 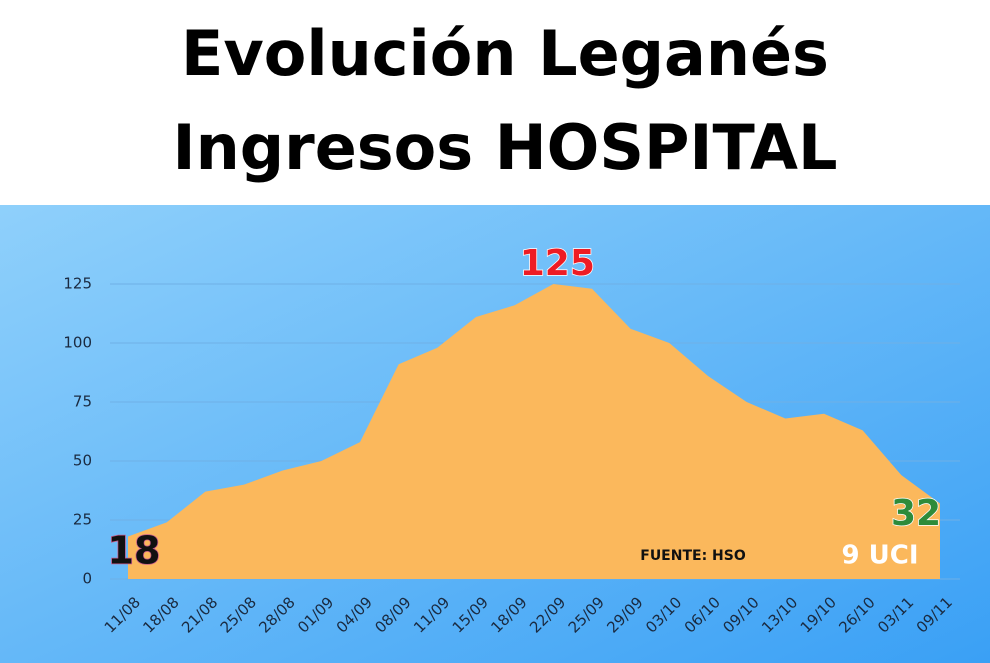 I want to click on y-tick-label: 100, so click(x=77, y=343).